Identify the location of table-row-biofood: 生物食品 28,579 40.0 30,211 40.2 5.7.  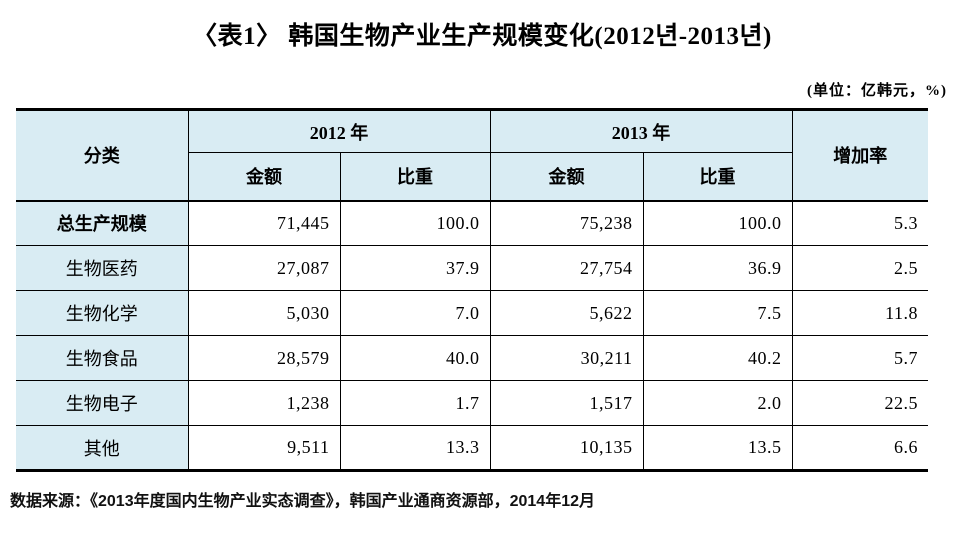
(472, 358).